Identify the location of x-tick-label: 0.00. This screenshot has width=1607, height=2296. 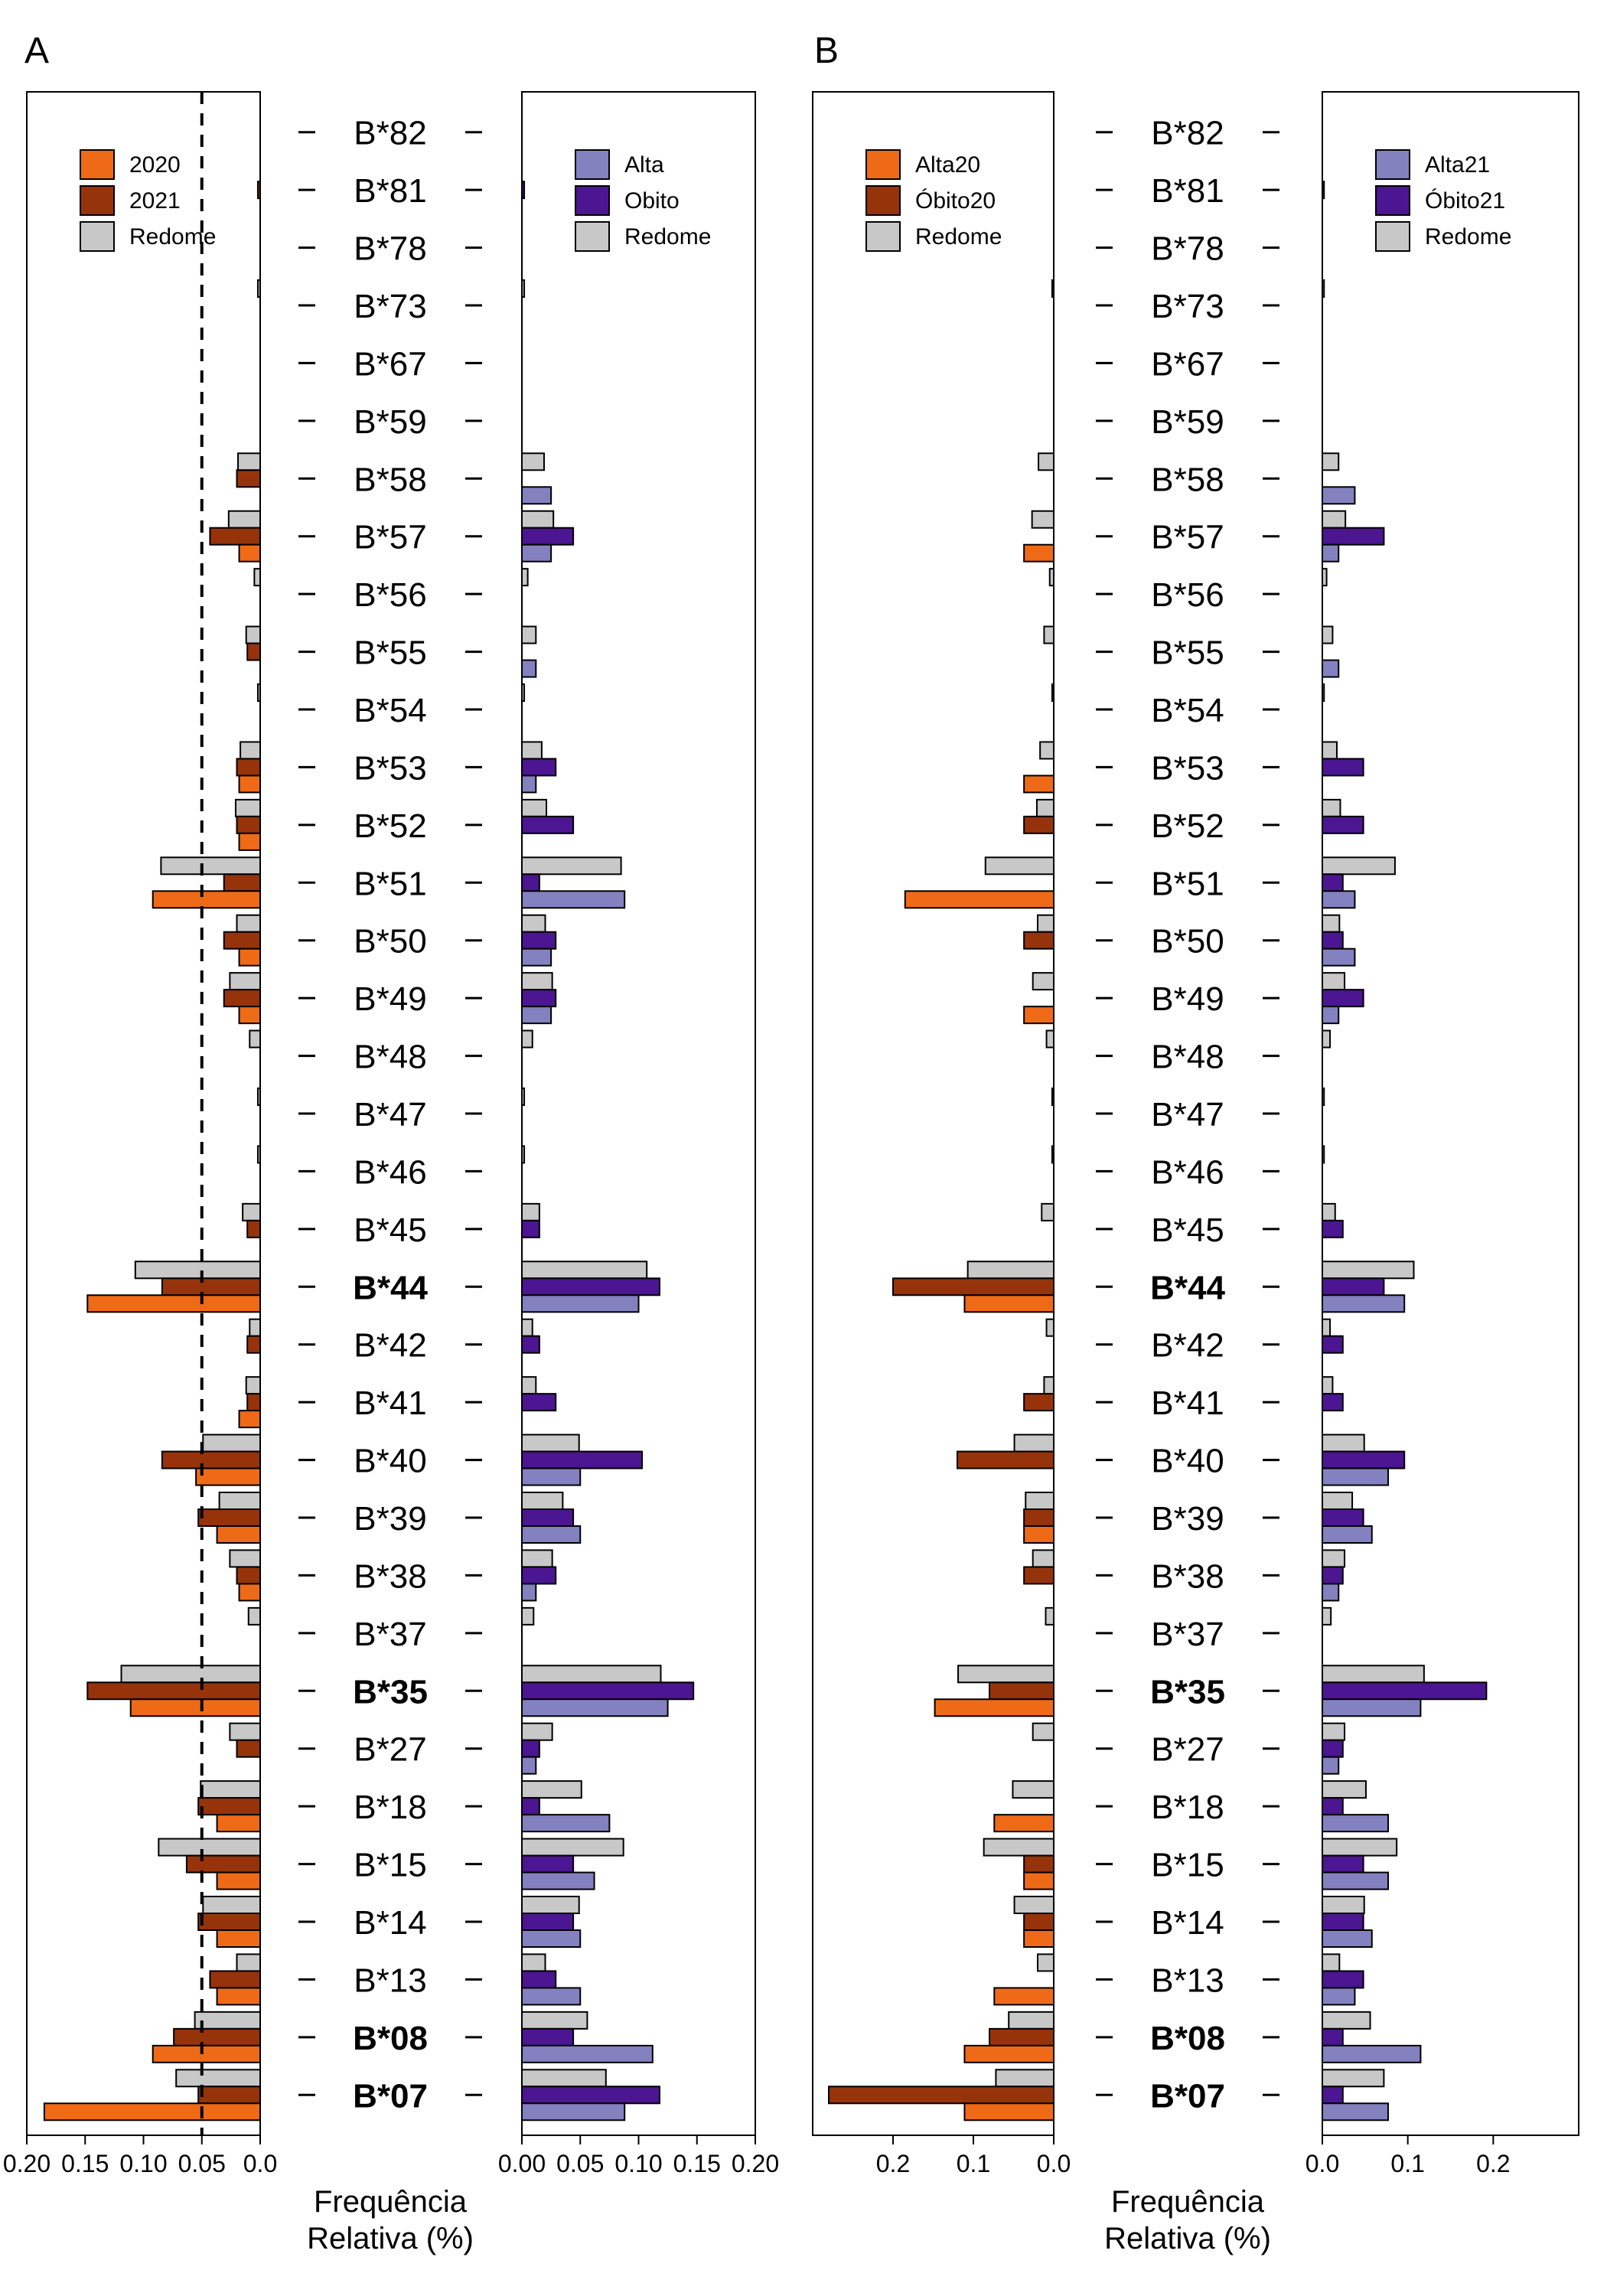
(522, 2163).